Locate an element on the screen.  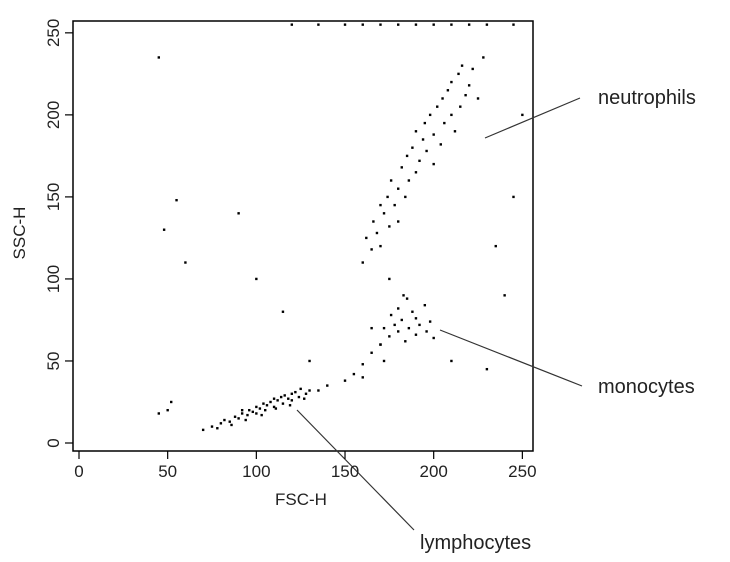
y-tick-label: 200 is located at coordinates (53, 115).